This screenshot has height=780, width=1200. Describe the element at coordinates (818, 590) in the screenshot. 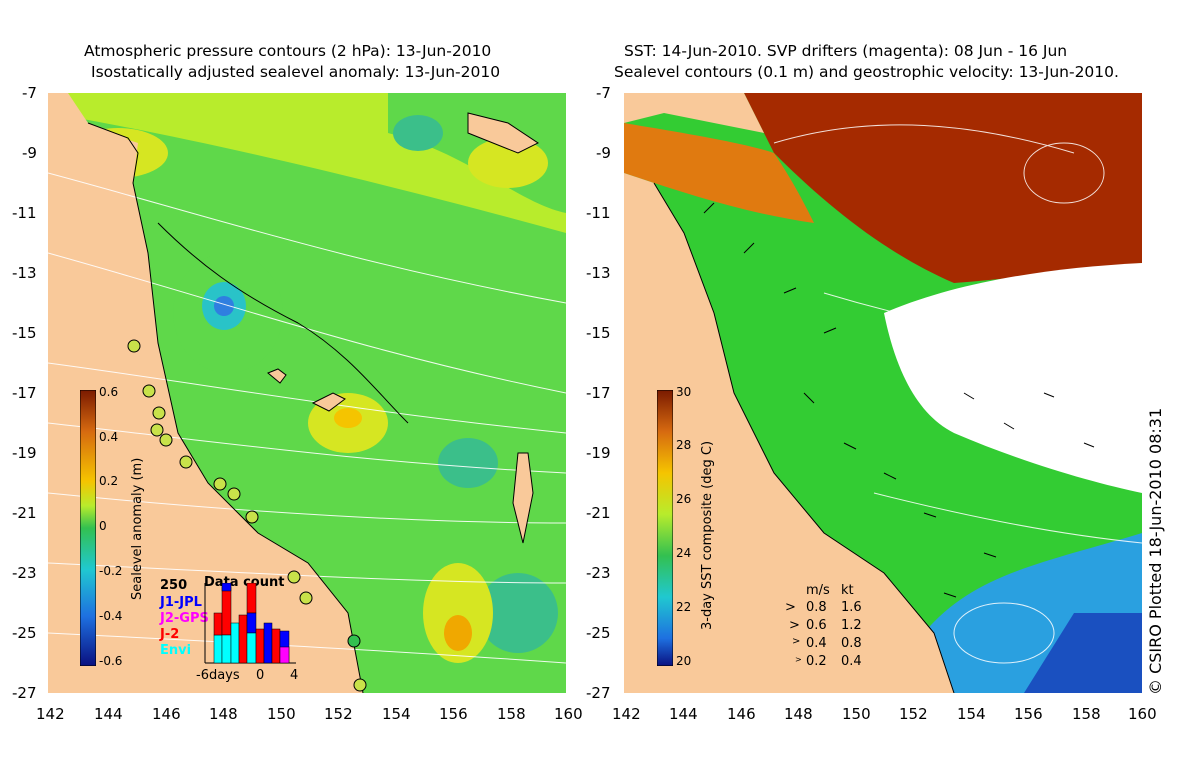

I see `velocity-legend-header-ms: m/s` at that location.